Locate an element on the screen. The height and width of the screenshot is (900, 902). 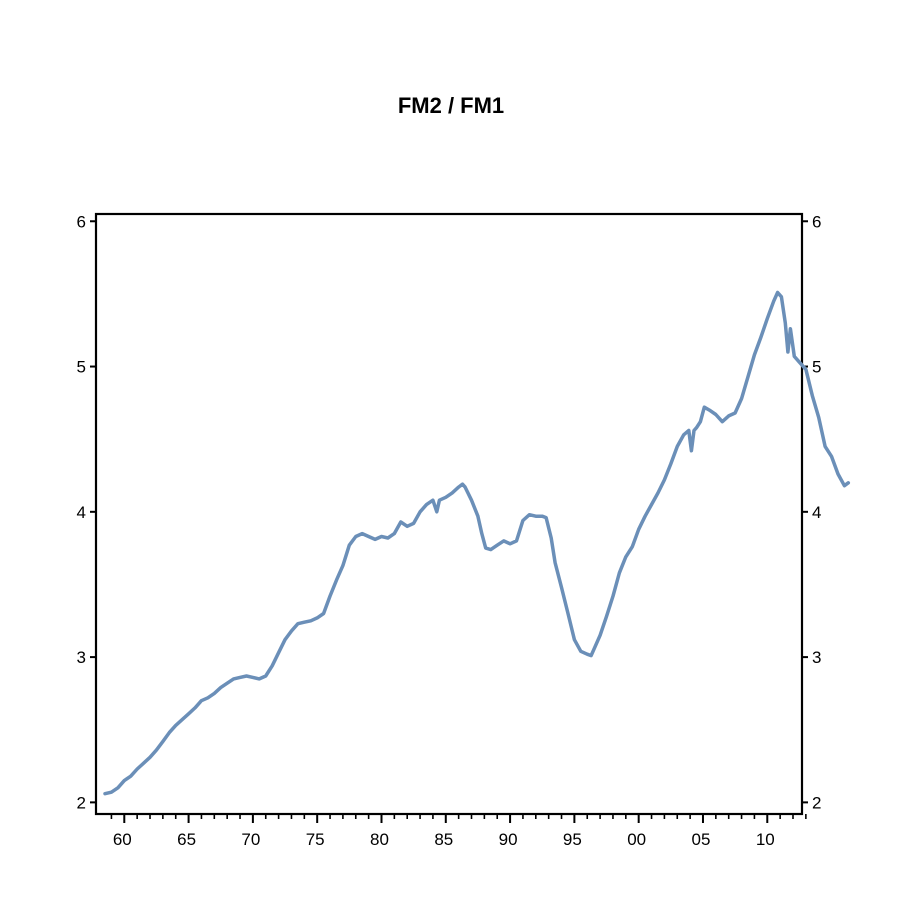
y-tick-label-left: 3 is located at coordinates (81, 657).